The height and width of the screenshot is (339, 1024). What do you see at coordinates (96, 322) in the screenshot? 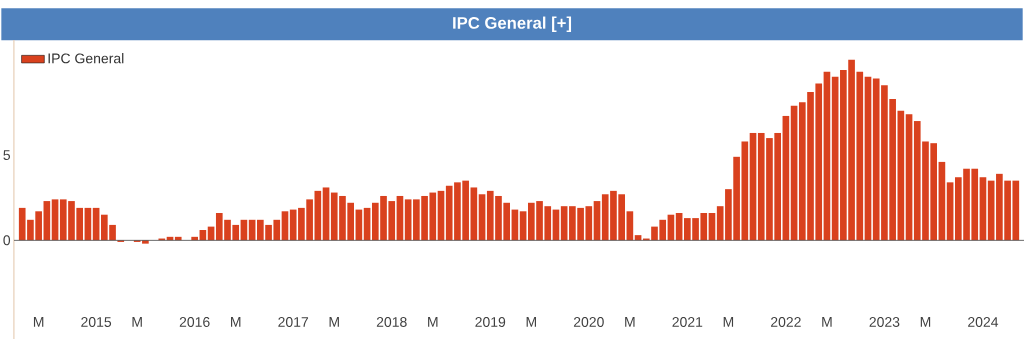
I see `x-tick-label: 2015` at bounding box center [96, 322].